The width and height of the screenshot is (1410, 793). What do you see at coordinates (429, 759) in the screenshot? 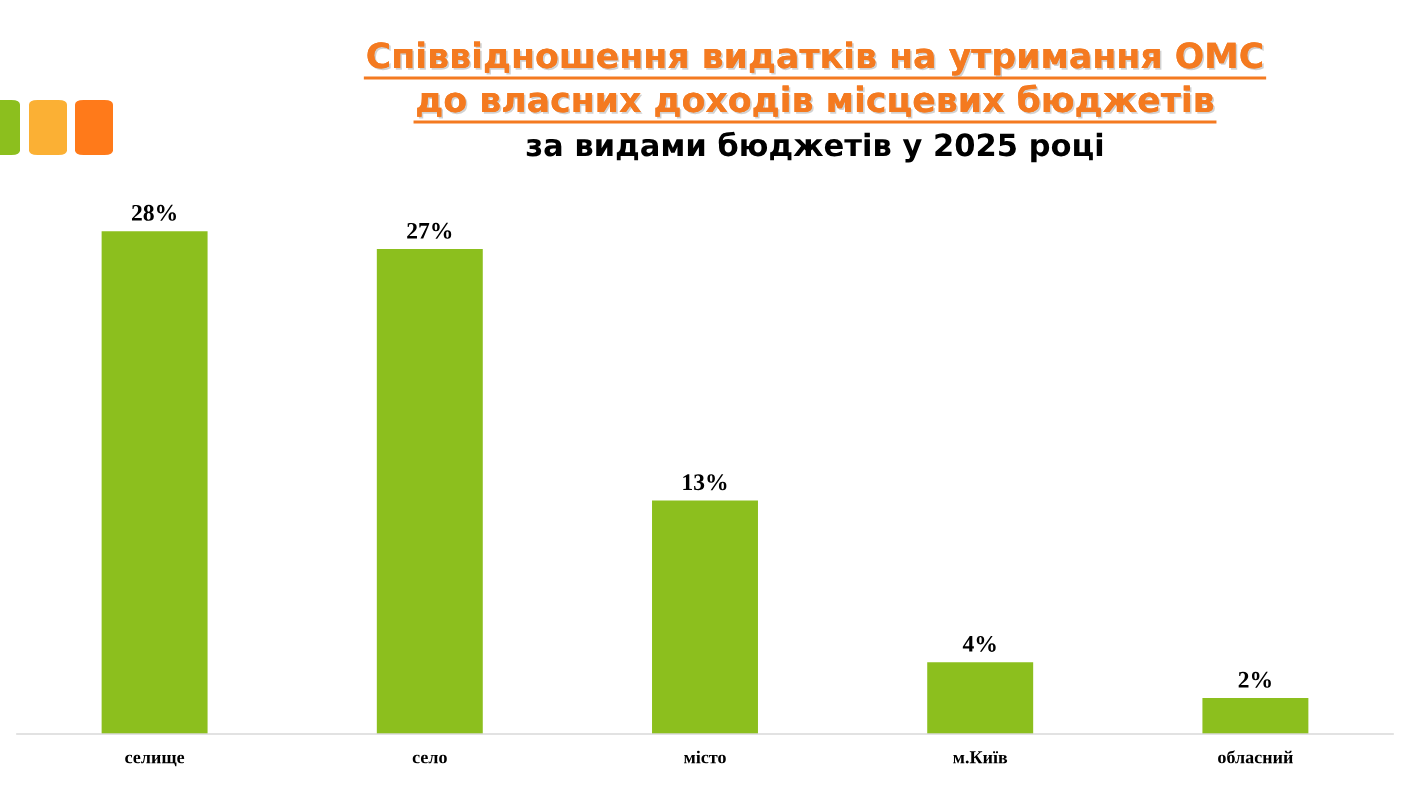
I see `x-tick-label: село` at bounding box center [429, 759].